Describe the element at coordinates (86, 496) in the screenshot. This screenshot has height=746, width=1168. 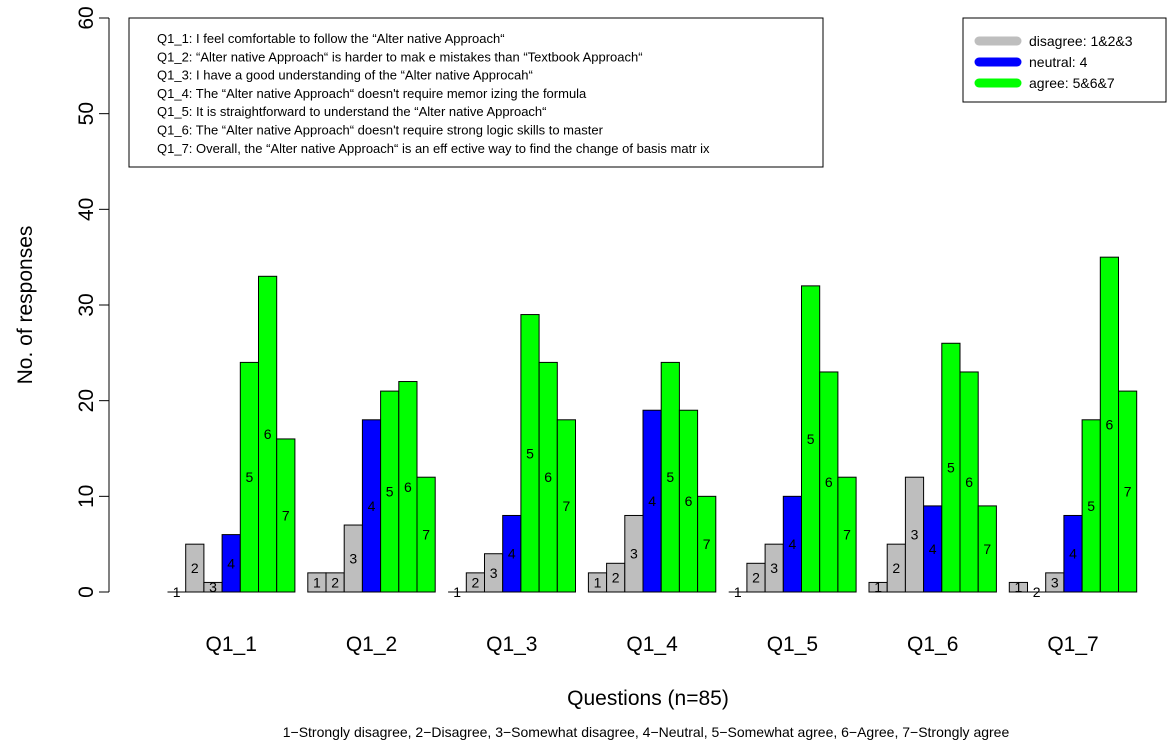
I see `y-tick-label: 10` at that location.